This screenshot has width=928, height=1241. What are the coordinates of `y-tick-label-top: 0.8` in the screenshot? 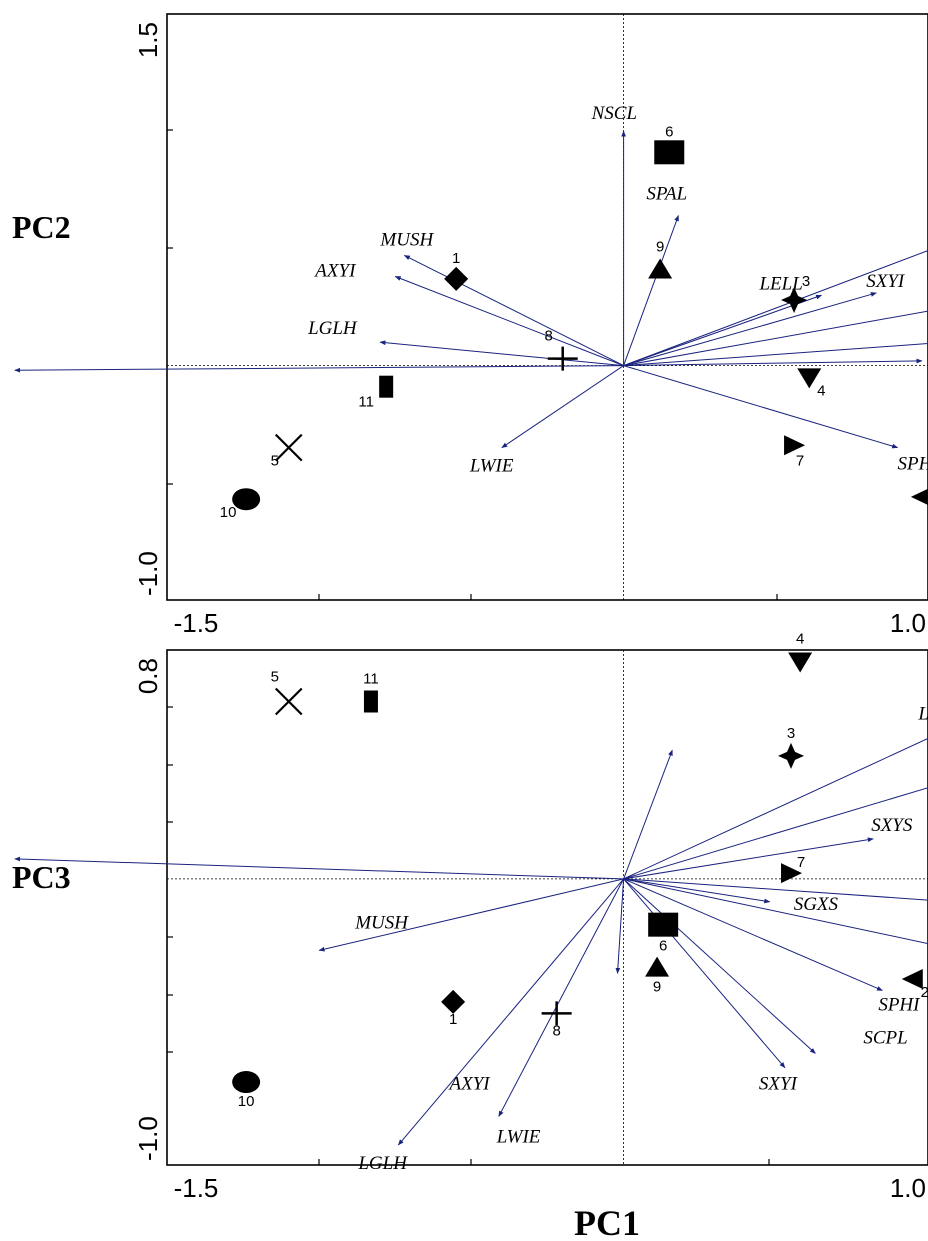 It's located at (148, 676).